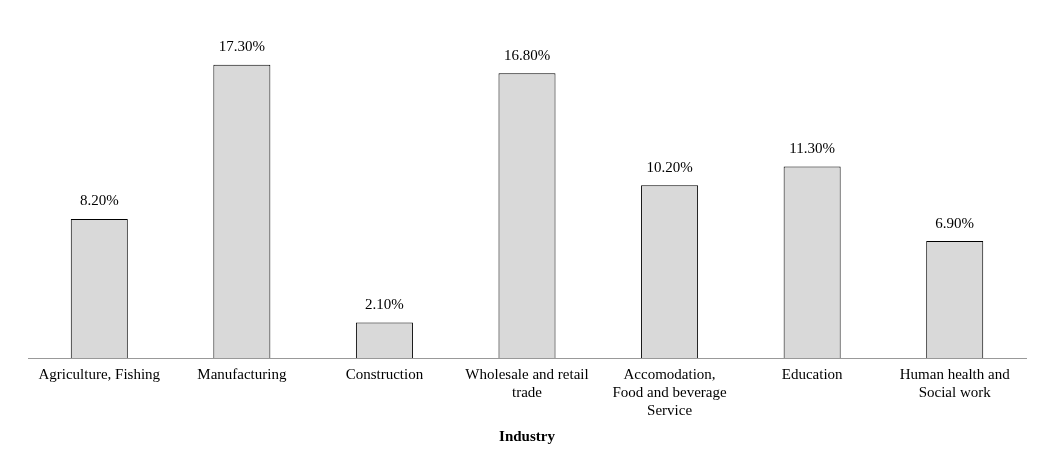 This screenshot has width=1054, height=462. What do you see at coordinates (955, 382) in the screenshot?
I see `x-tick-label: Human health and Social work` at bounding box center [955, 382].